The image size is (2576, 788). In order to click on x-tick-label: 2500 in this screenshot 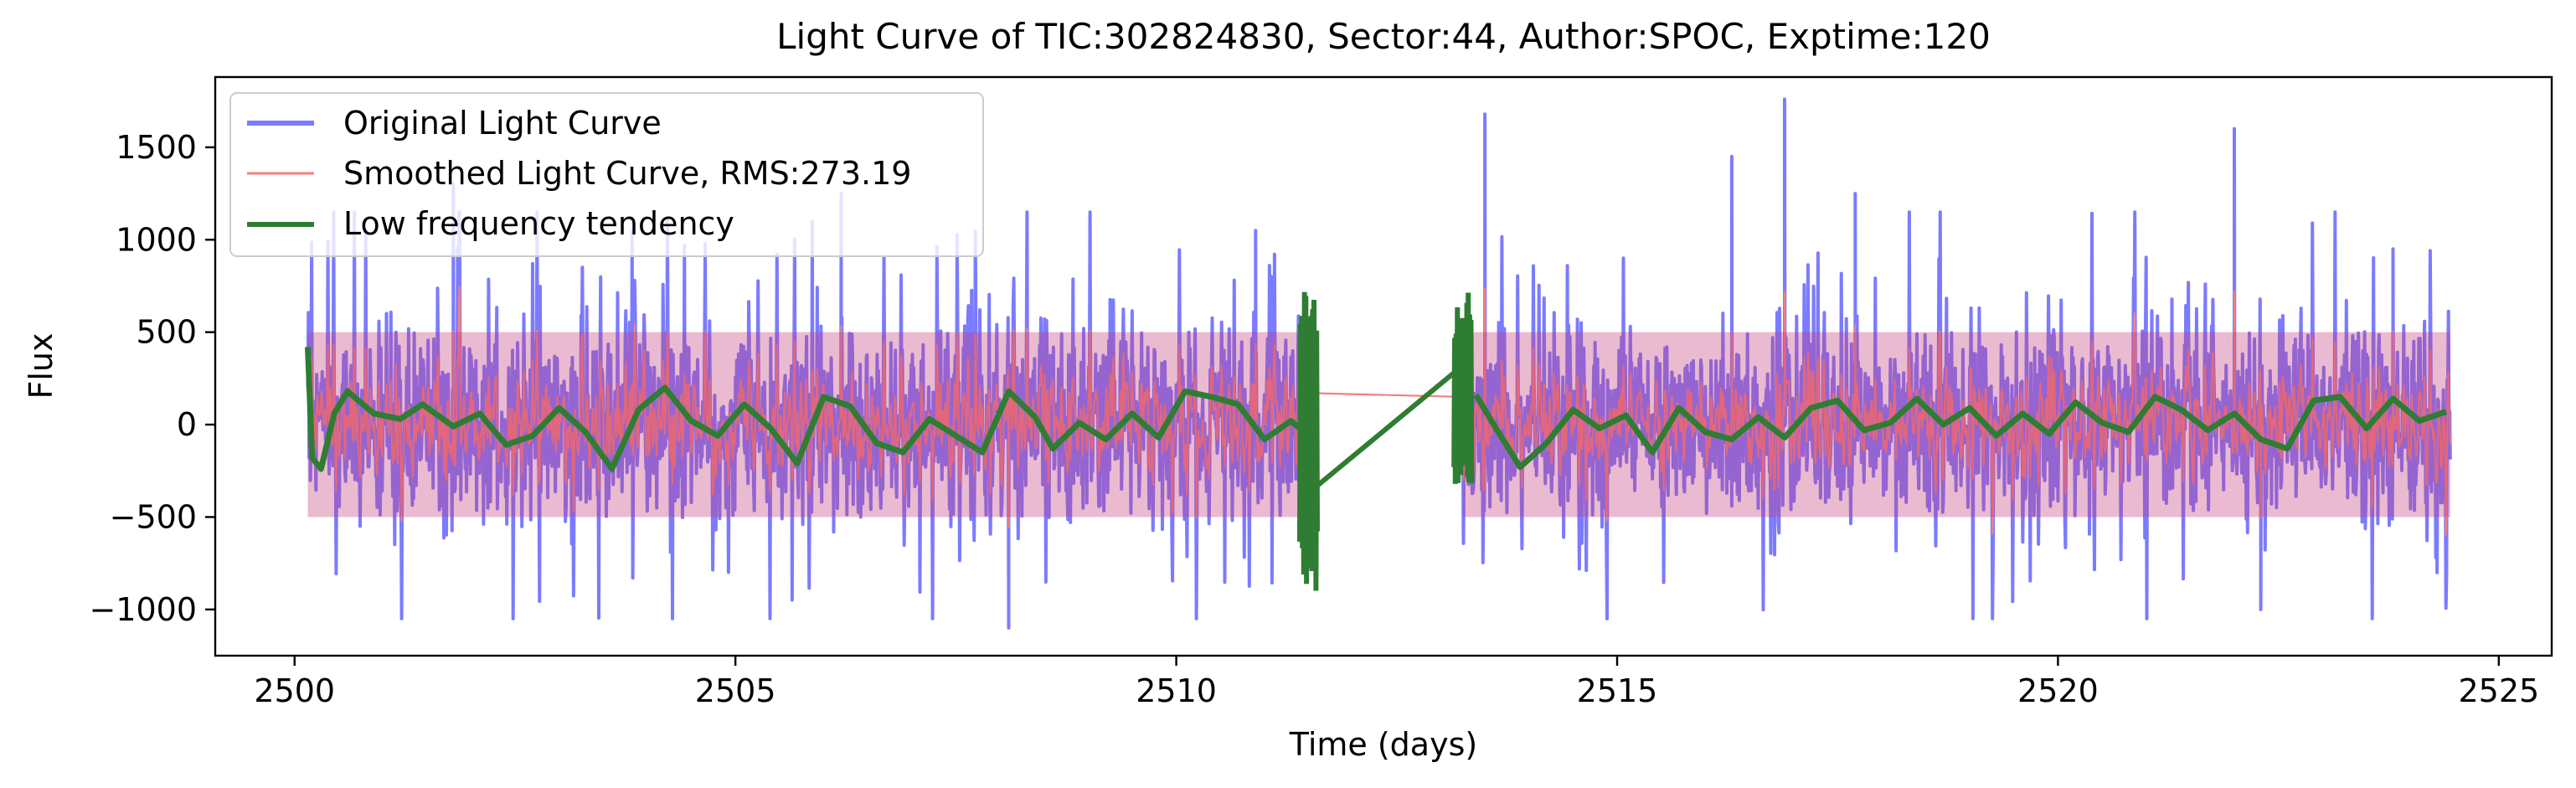, I will do `click(294, 690)`.